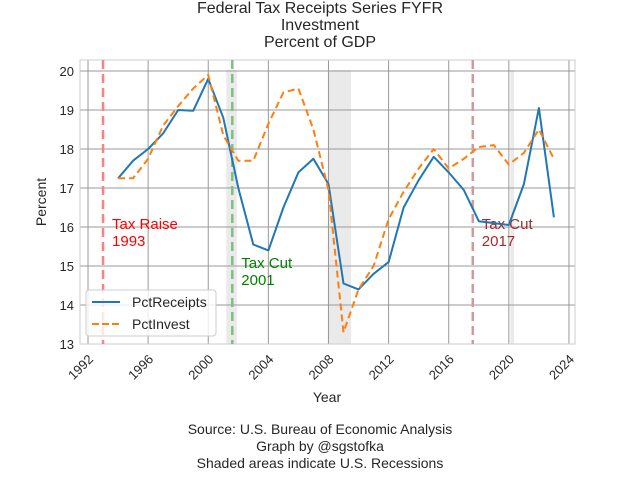  Describe the element at coordinates (320, 42) in the screenshot. I see `chart-title-line-3: Percent of GDP` at that location.